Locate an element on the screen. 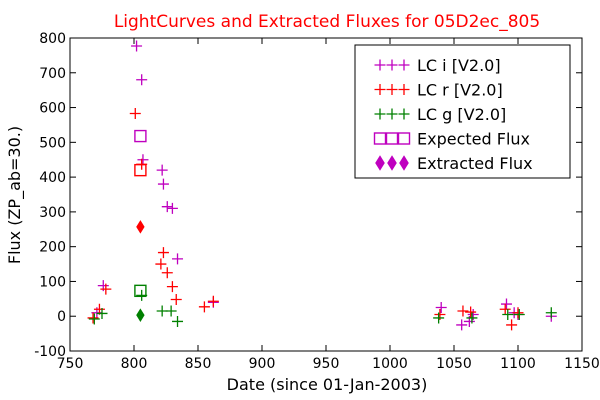  x-axis-label: Date (since 01-Jan-2003) is located at coordinates (327, 384).